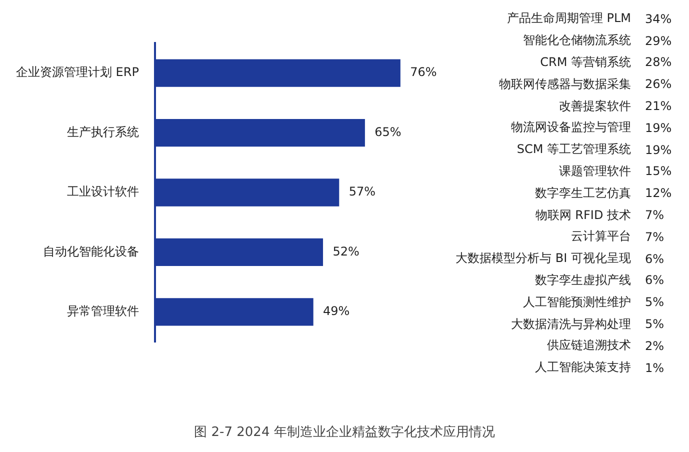  Describe the element at coordinates (583, 367) in the screenshot. I see `category-label: 人工智能决策支持` at that location.